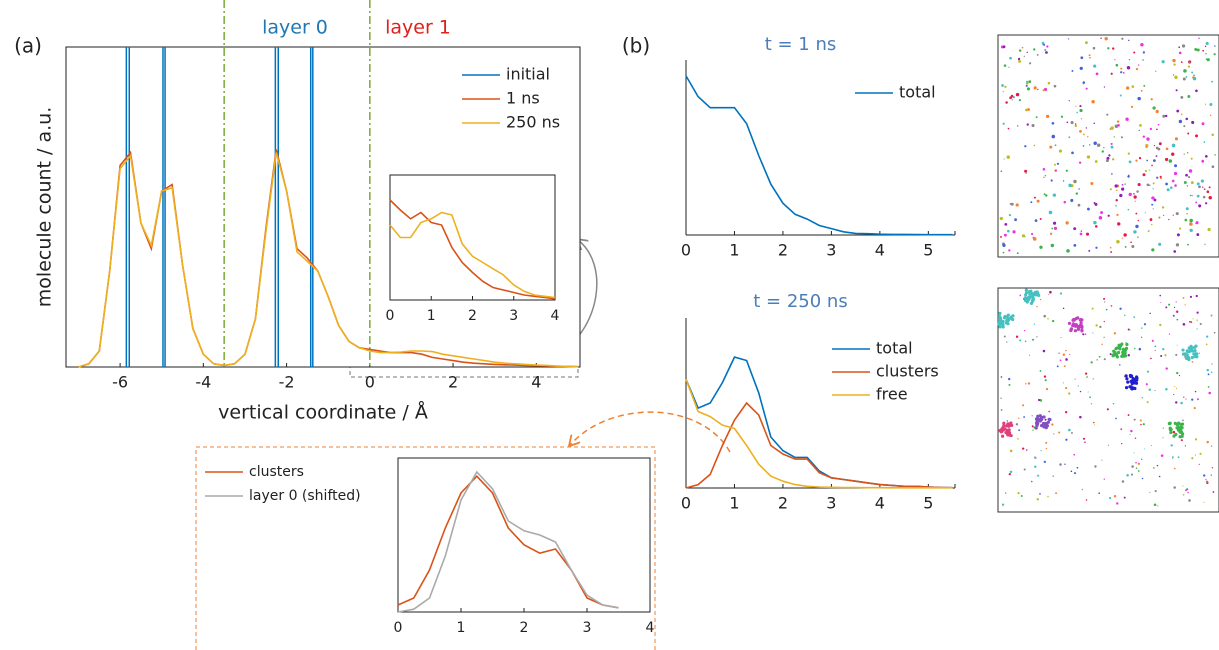  What do you see at coordinates (800, 301) in the screenshot?
I see `chart-title: t = 250 ns` at bounding box center [800, 301].